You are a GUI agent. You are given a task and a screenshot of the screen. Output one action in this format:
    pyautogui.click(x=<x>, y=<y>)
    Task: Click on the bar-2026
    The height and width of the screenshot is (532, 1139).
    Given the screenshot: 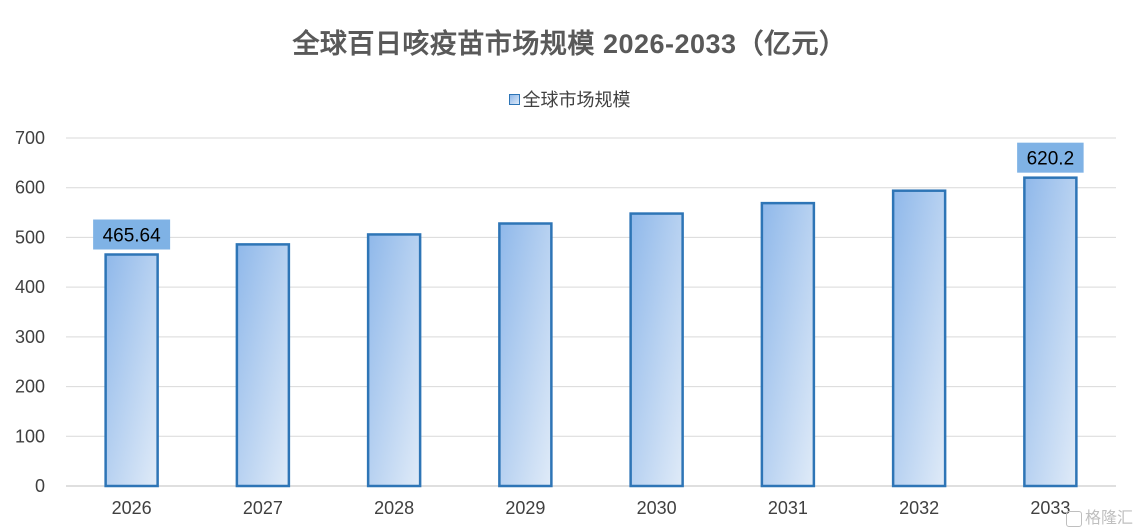 What is the action you would take?
    pyautogui.click(x=131, y=370)
    